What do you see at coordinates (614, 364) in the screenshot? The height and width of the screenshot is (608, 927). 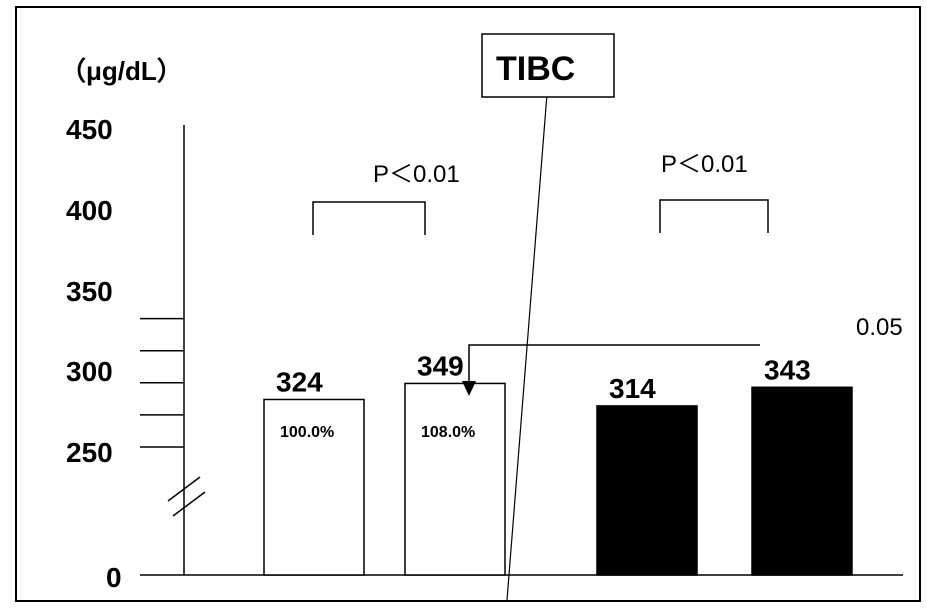 I see `annotation-connector` at bounding box center [614, 364].